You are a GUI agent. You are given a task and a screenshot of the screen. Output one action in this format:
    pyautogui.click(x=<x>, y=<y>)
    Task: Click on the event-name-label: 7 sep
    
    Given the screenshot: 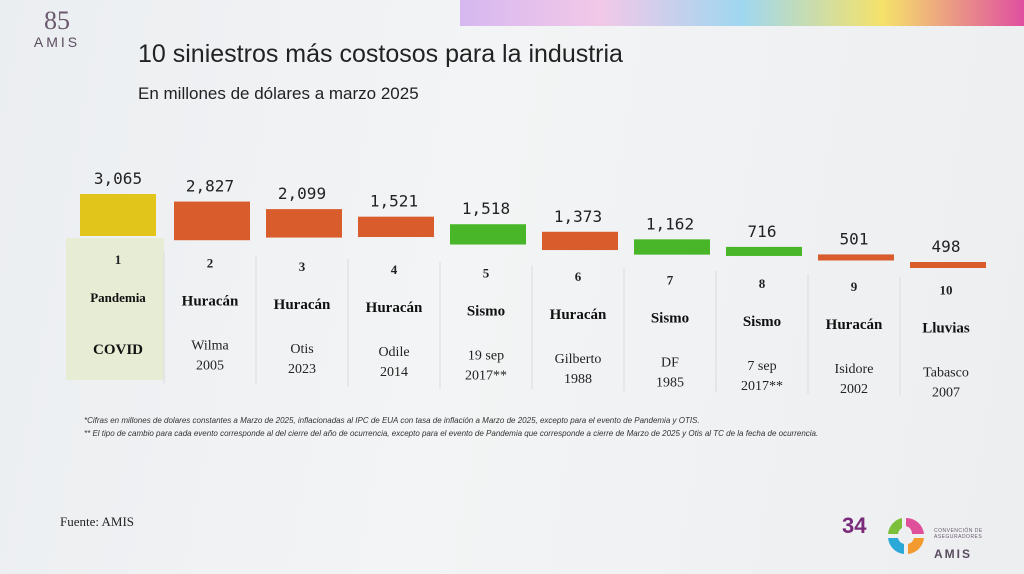 What is the action you would take?
    pyautogui.click(x=761, y=366)
    